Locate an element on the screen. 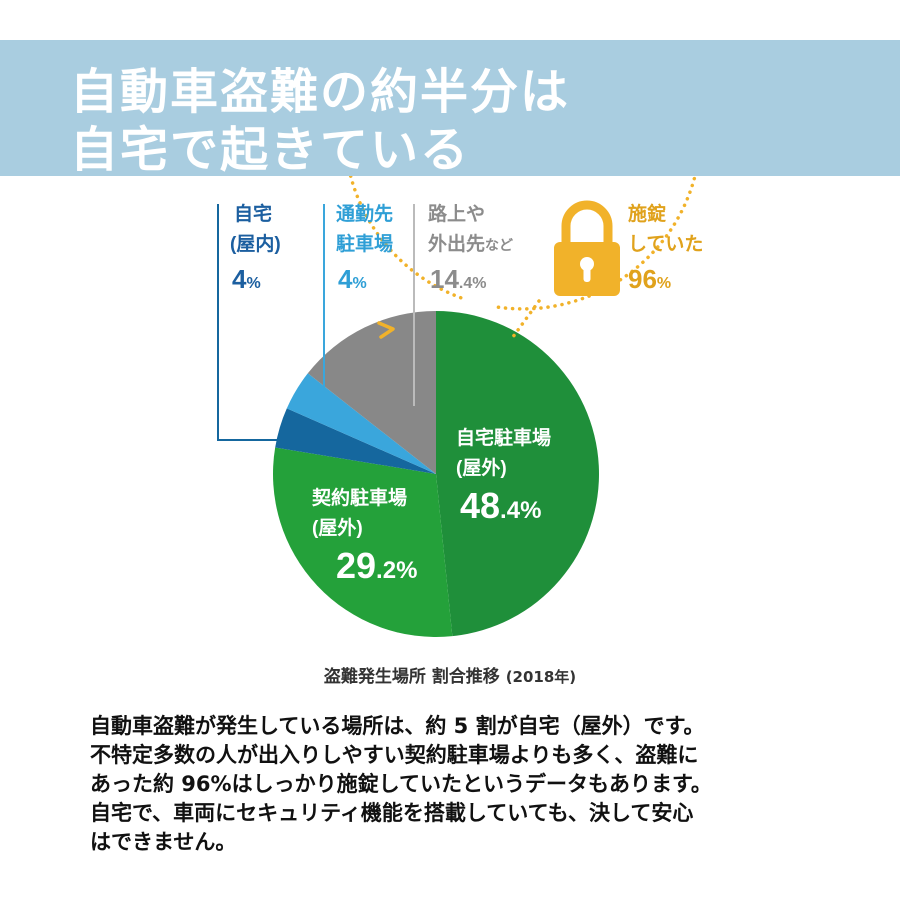 The image size is (900, 900). label-home-parking-line1: 自宅駐車場 is located at coordinates (503, 437).